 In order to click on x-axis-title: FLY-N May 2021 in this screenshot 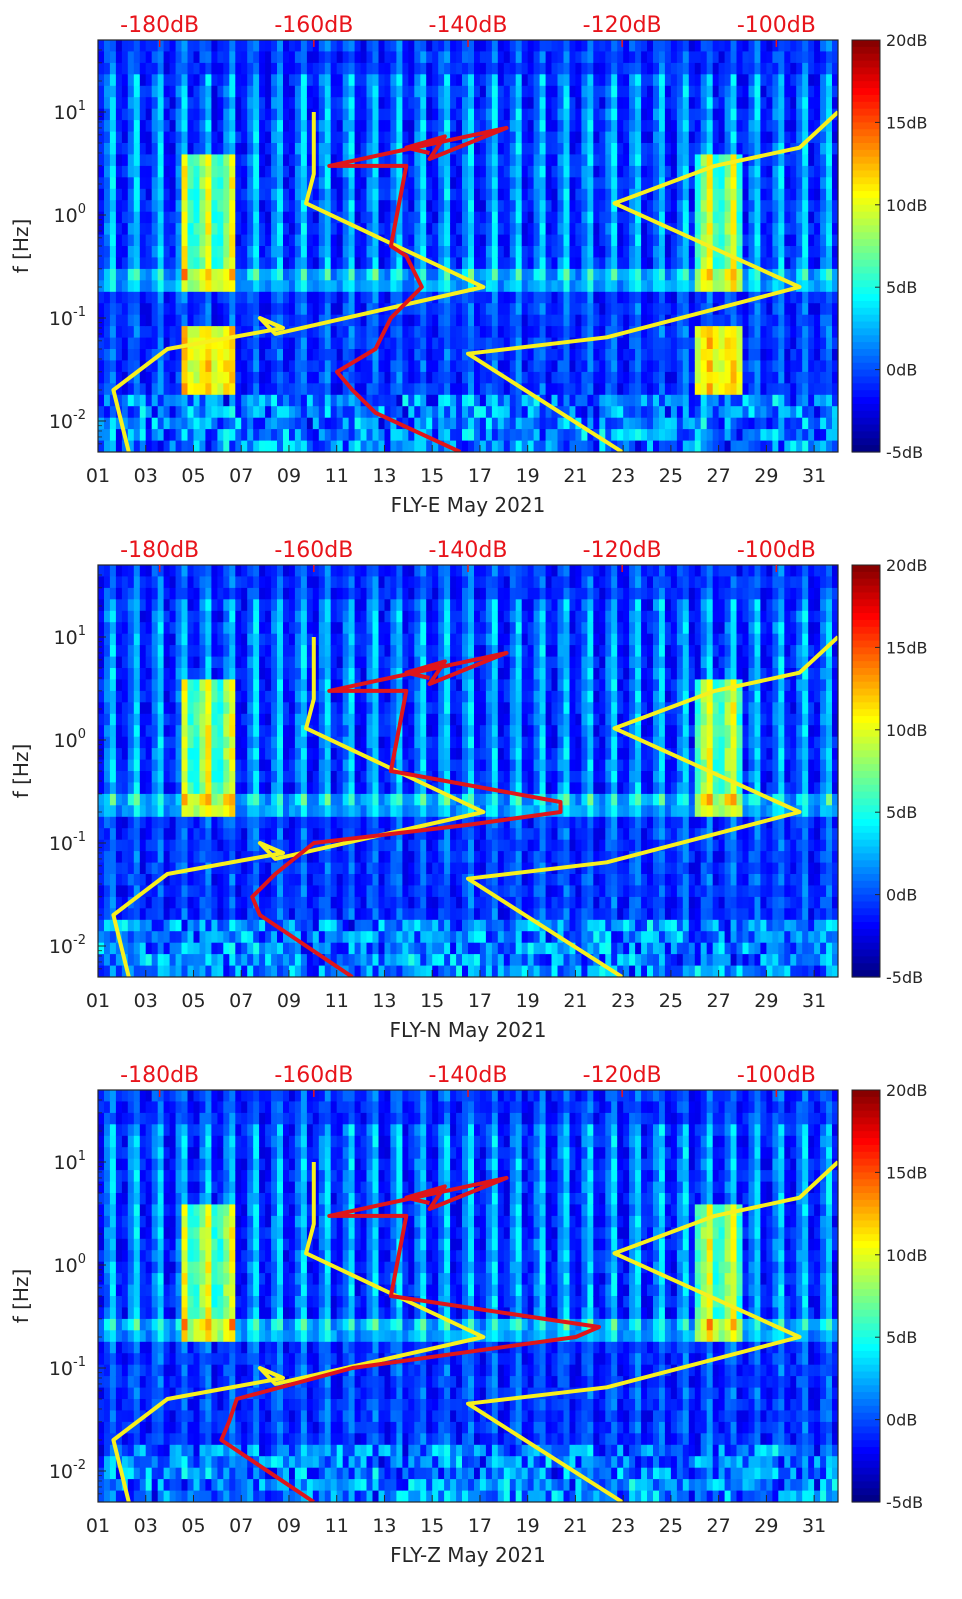, I will do `click(468, 1030)`.